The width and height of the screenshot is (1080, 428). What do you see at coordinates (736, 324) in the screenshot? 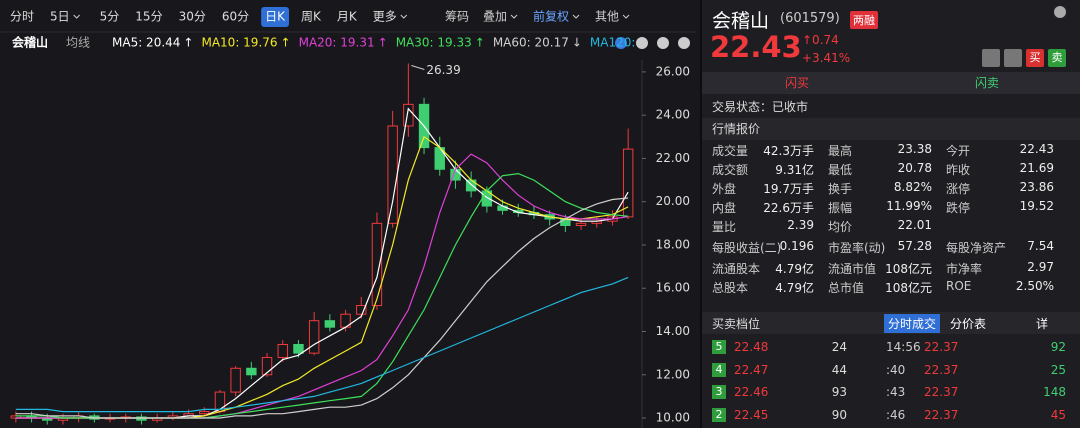
I see `book-title: 买卖档位` at bounding box center [736, 324].